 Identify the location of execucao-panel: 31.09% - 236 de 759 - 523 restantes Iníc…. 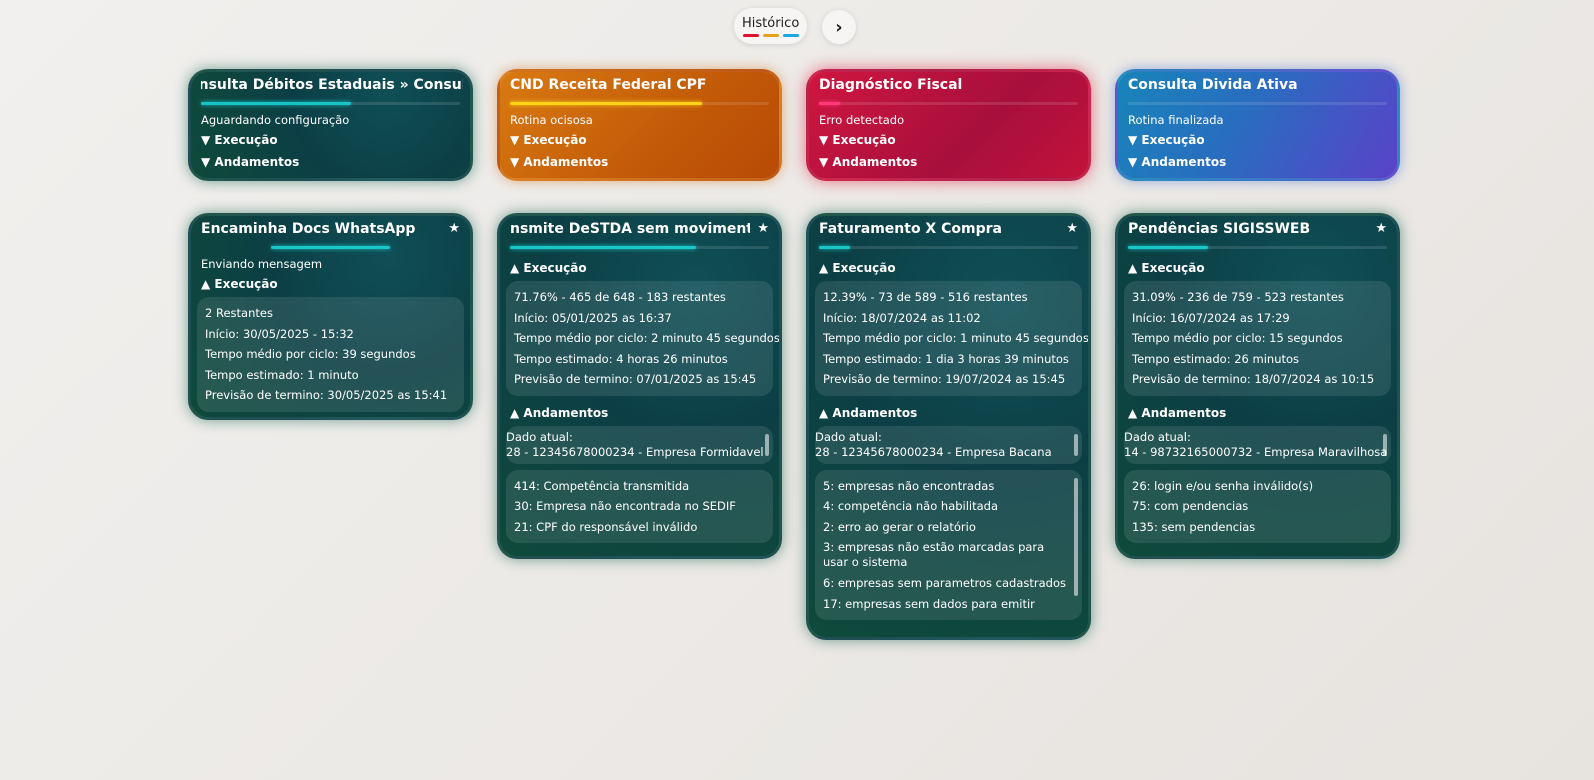
(1257, 338).